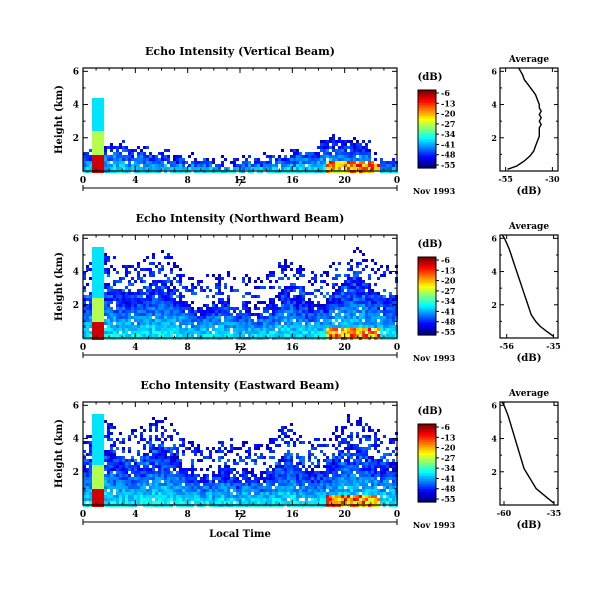  What do you see at coordinates (525, 118) in the screenshot?
I see `profile-line` at bounding box center [525, 118].